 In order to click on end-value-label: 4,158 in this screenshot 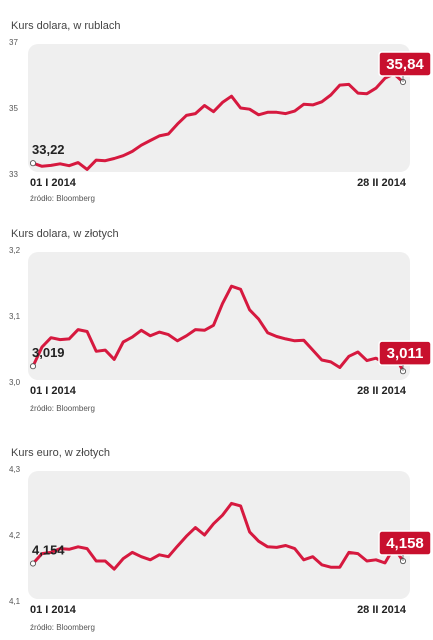, I will do `click(405, 543)`.